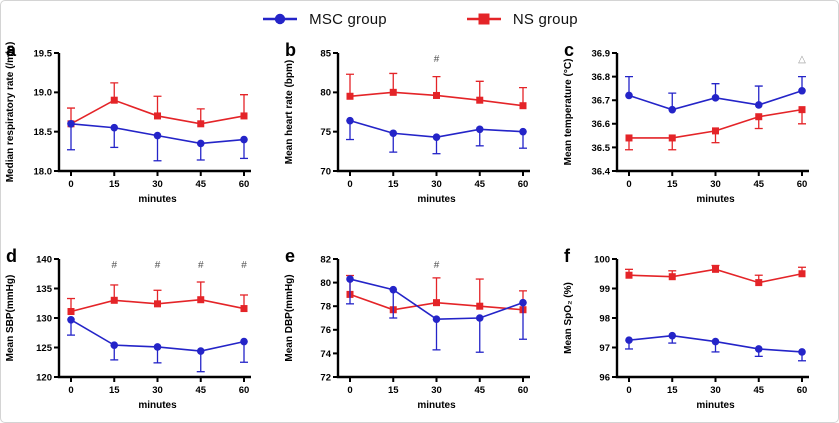 This screenshot has height=423, width=839. Describe the element at coordinates (567, 256) in the screenshot. I see `panel-letter-f: f` at that location.